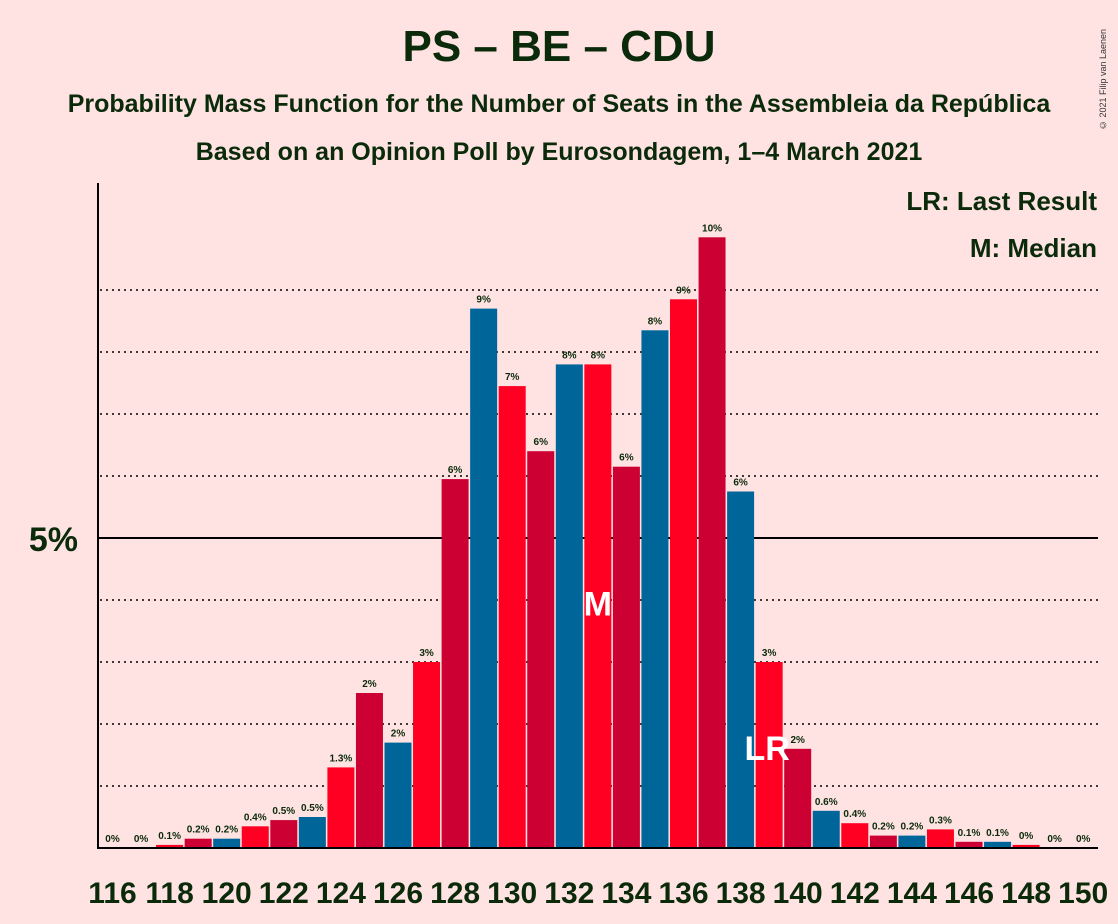 The width and height of the screenshot is (1118, 924). What do you see at coordinates (912, 893) in the screenshot?
I see `x-tick-label: 144` at bounding box center [912, 893].